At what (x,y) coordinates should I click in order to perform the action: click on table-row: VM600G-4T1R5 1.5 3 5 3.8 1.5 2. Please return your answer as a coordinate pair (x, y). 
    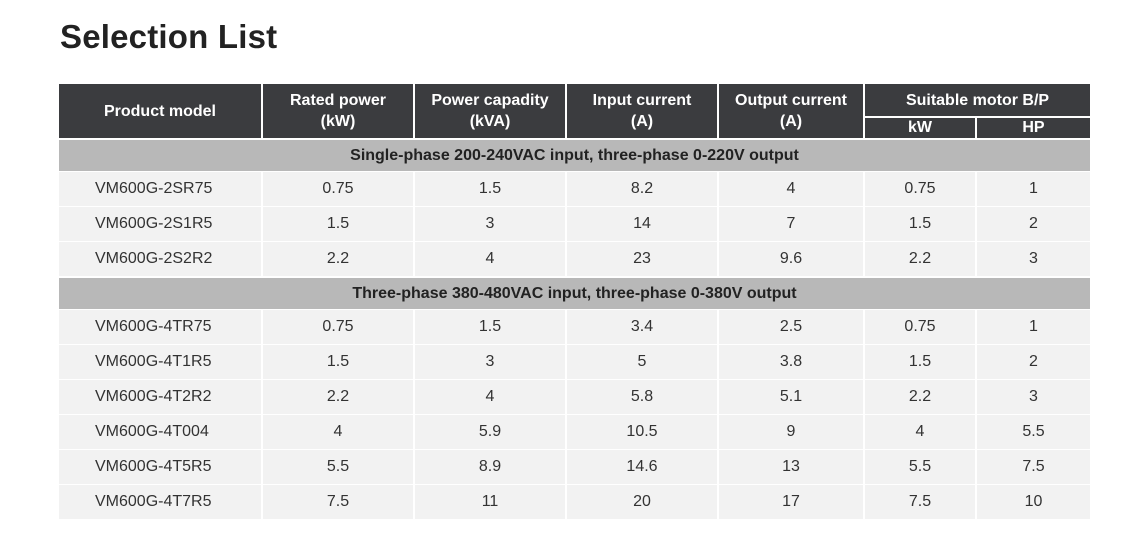
    Looking at the image, I should click on (574, 361).